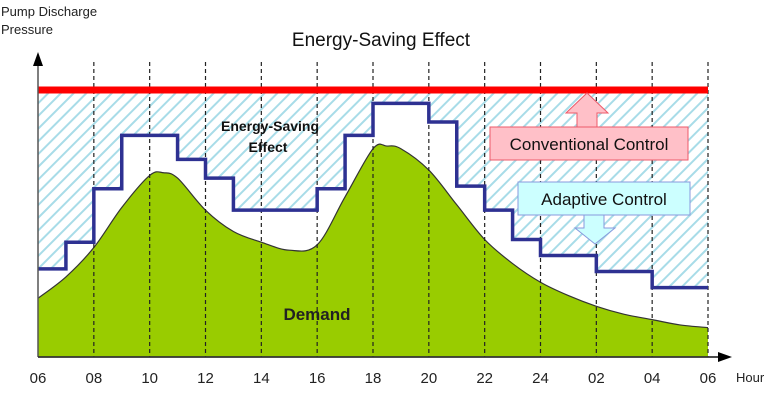  What do you see at coordinates (49, 11) in the screenshot?
I see `y-axis-label-line1: Pump Discharge` at bounding box center [49, 11].